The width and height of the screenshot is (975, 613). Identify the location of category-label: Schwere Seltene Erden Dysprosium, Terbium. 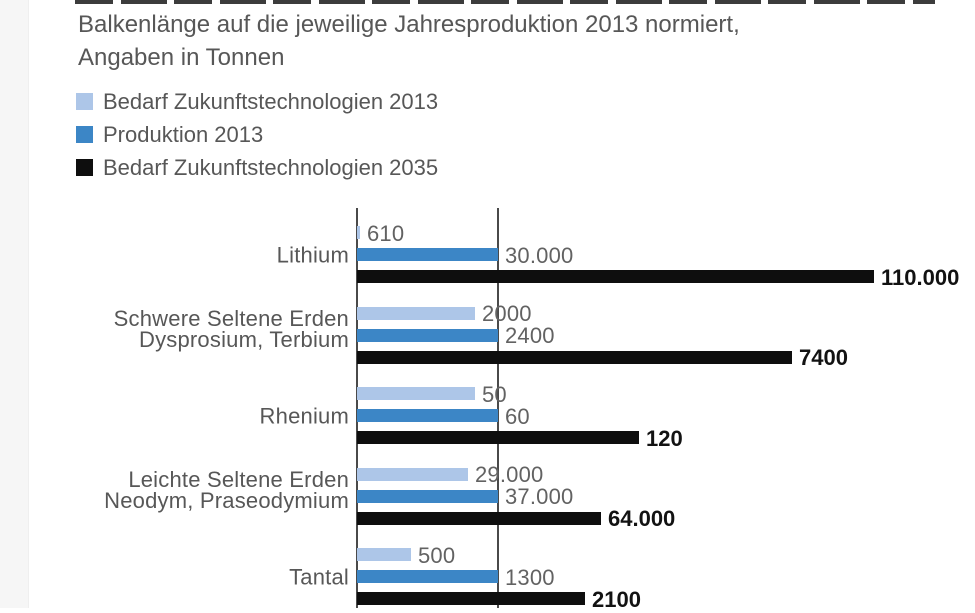
(231, 329).